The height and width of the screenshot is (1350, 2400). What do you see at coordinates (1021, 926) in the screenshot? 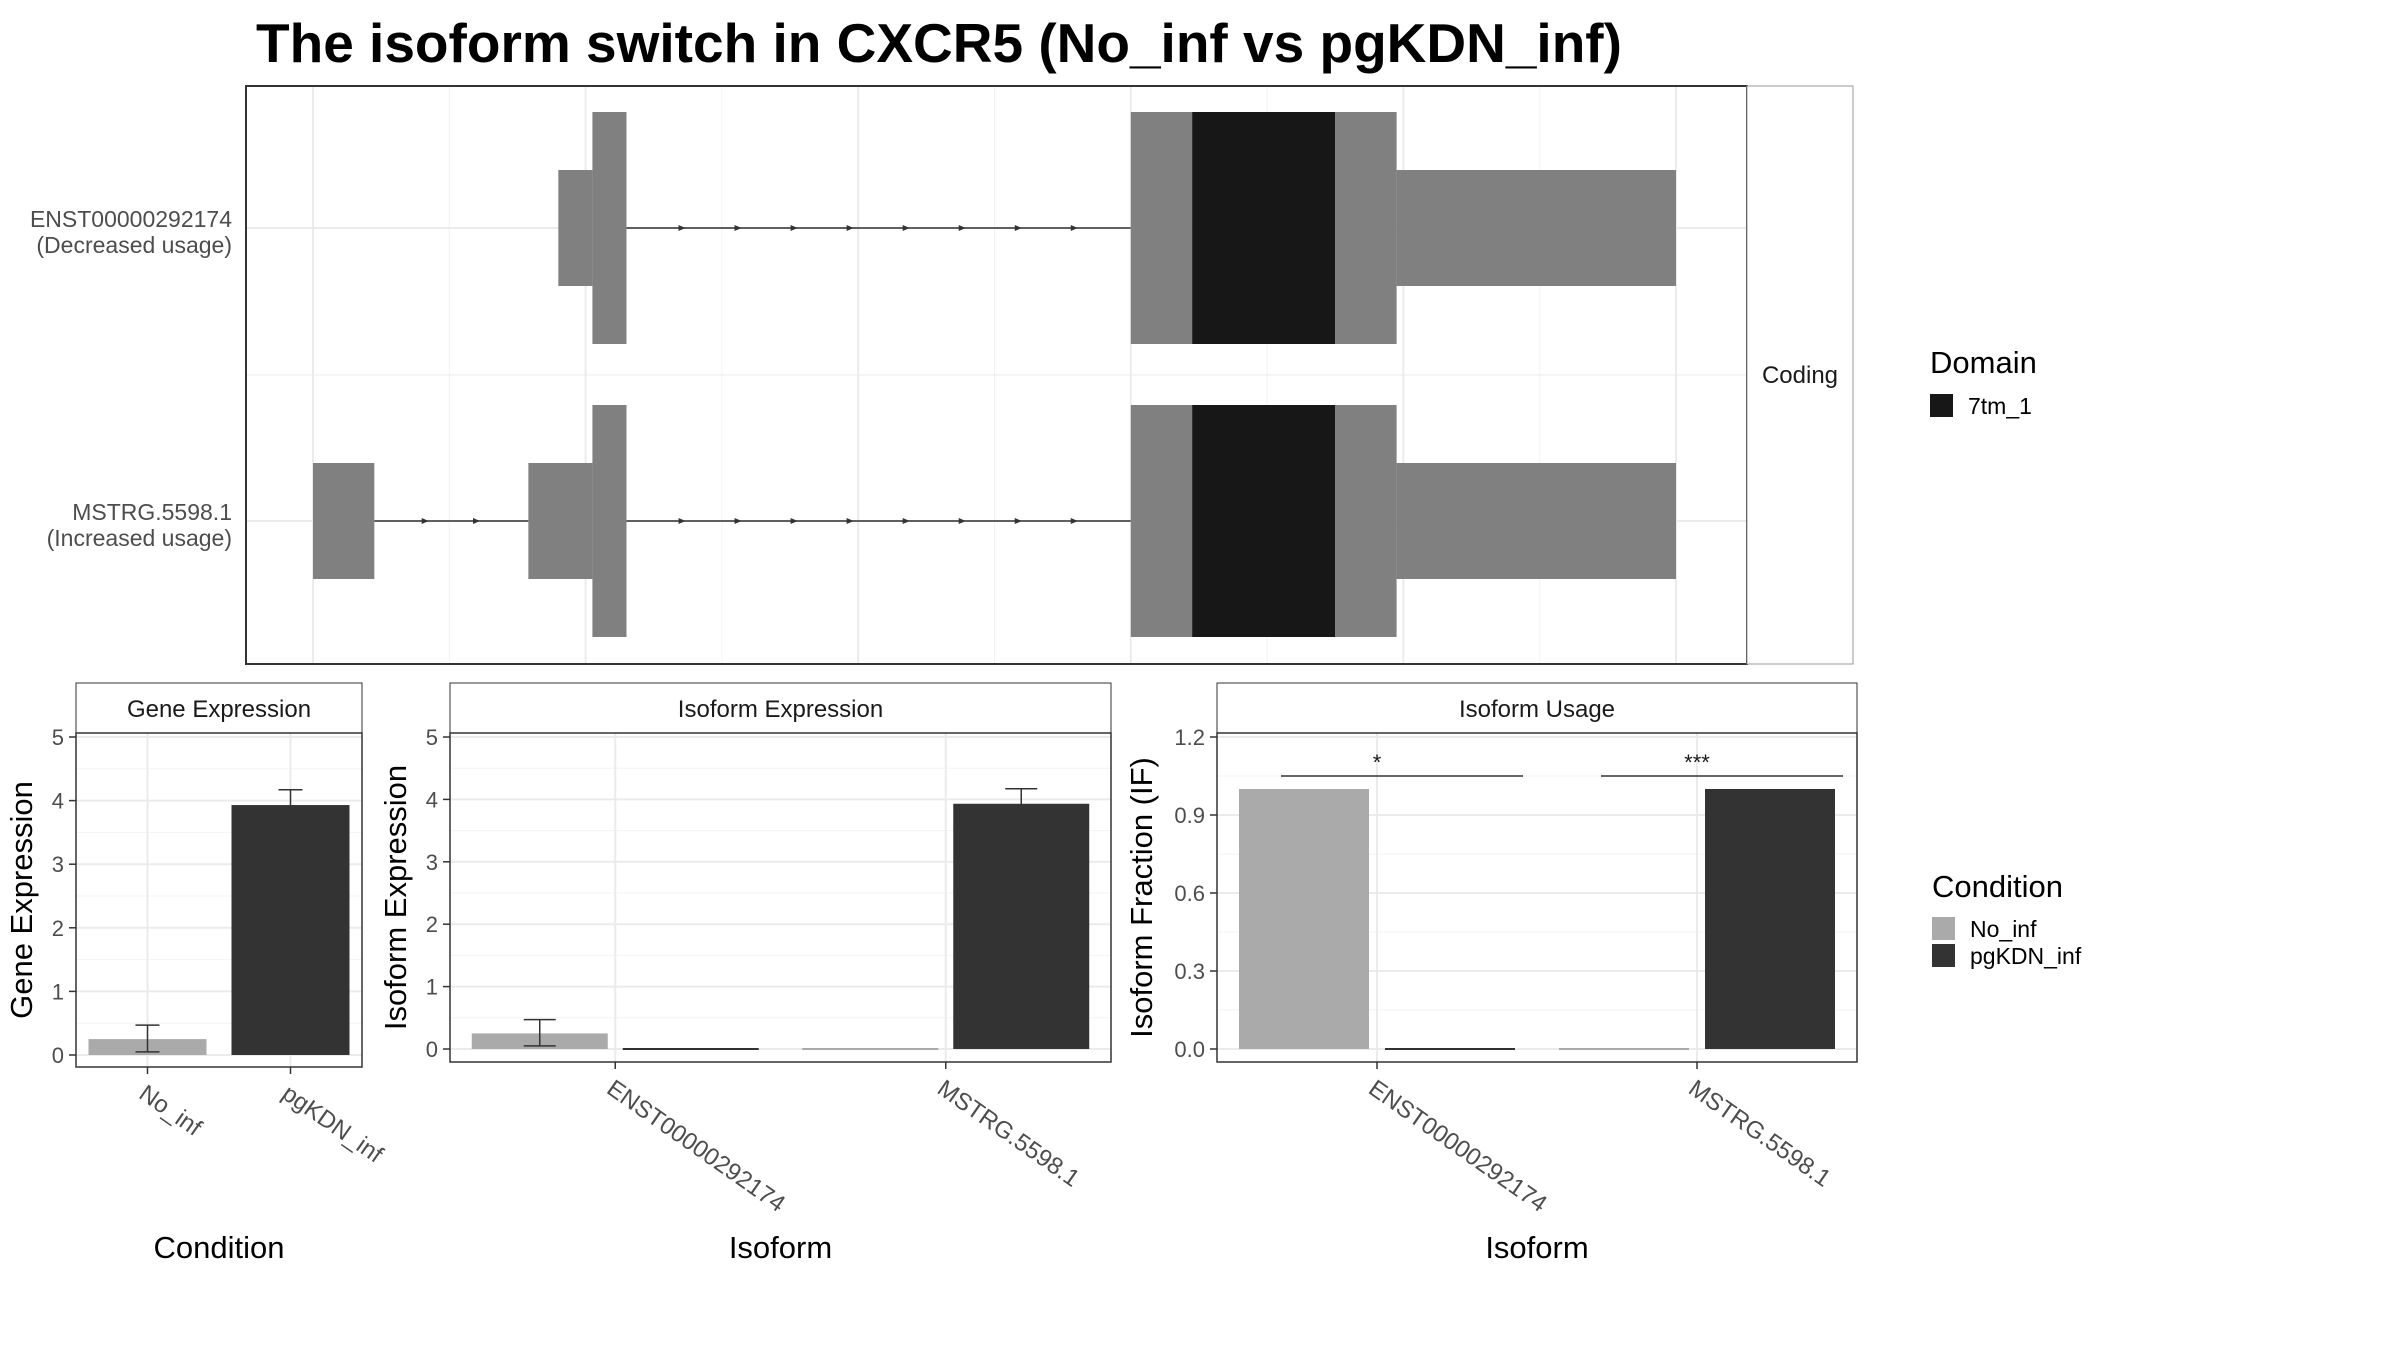
I see `isoform_expression-bar` at bounding box center [1021, 926].